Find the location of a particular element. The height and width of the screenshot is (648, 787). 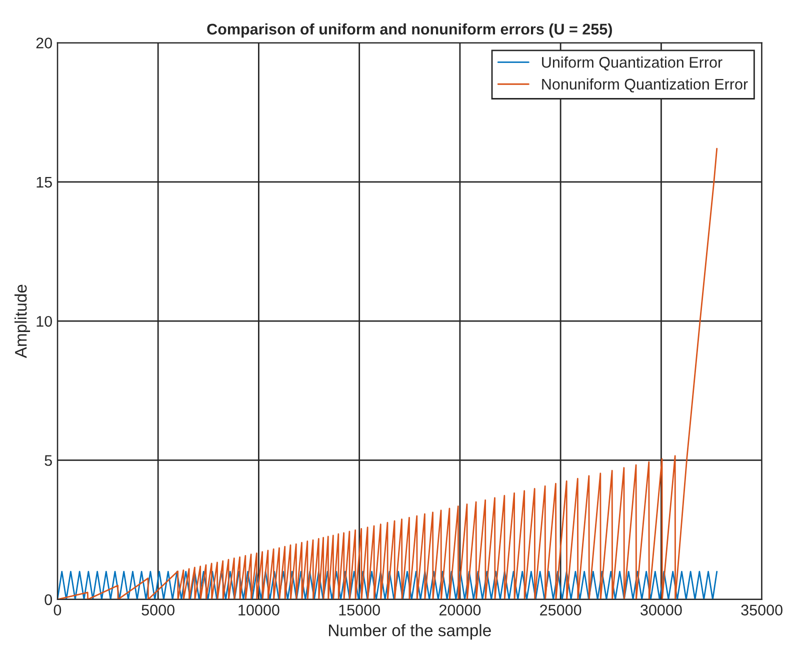

y-tick-label: 0 is located at coordinates (48, 600).